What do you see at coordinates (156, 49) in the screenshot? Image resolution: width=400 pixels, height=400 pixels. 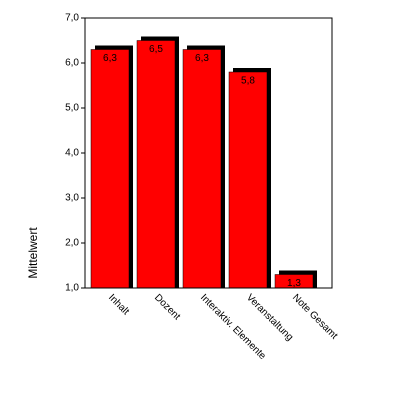 I see `value-label: 6,5` at bounding box center [156, 49].